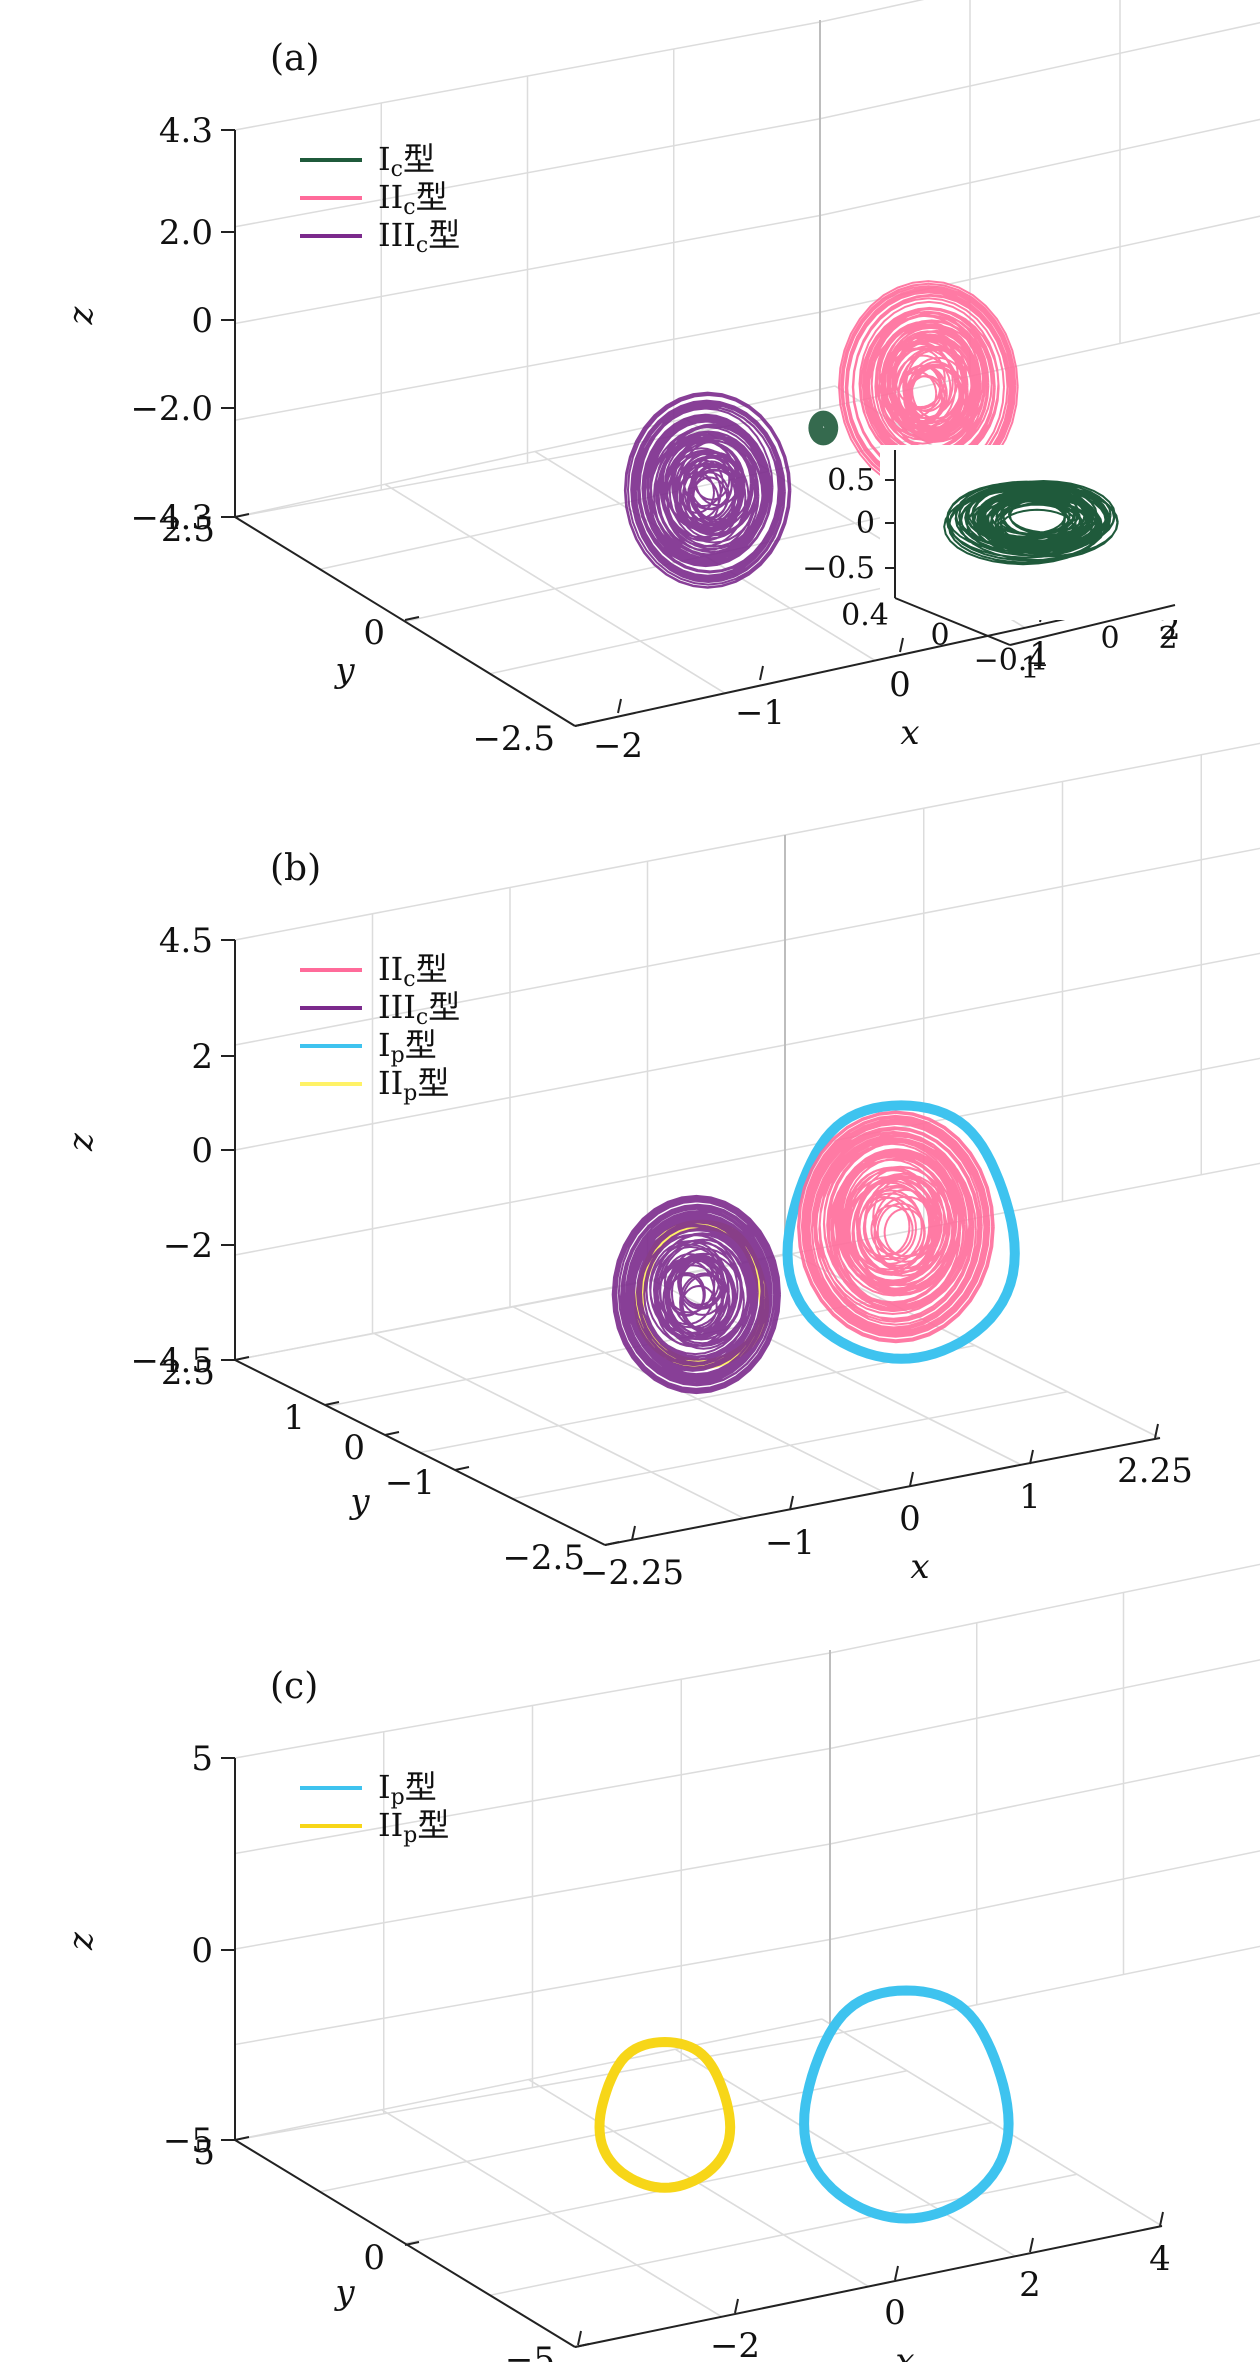 The image size is (1260, 2362). What do you see at coordinates (413, 971) in the screenshot?
I see `legend-entry: IIc型` at bounding box center [413, 971].